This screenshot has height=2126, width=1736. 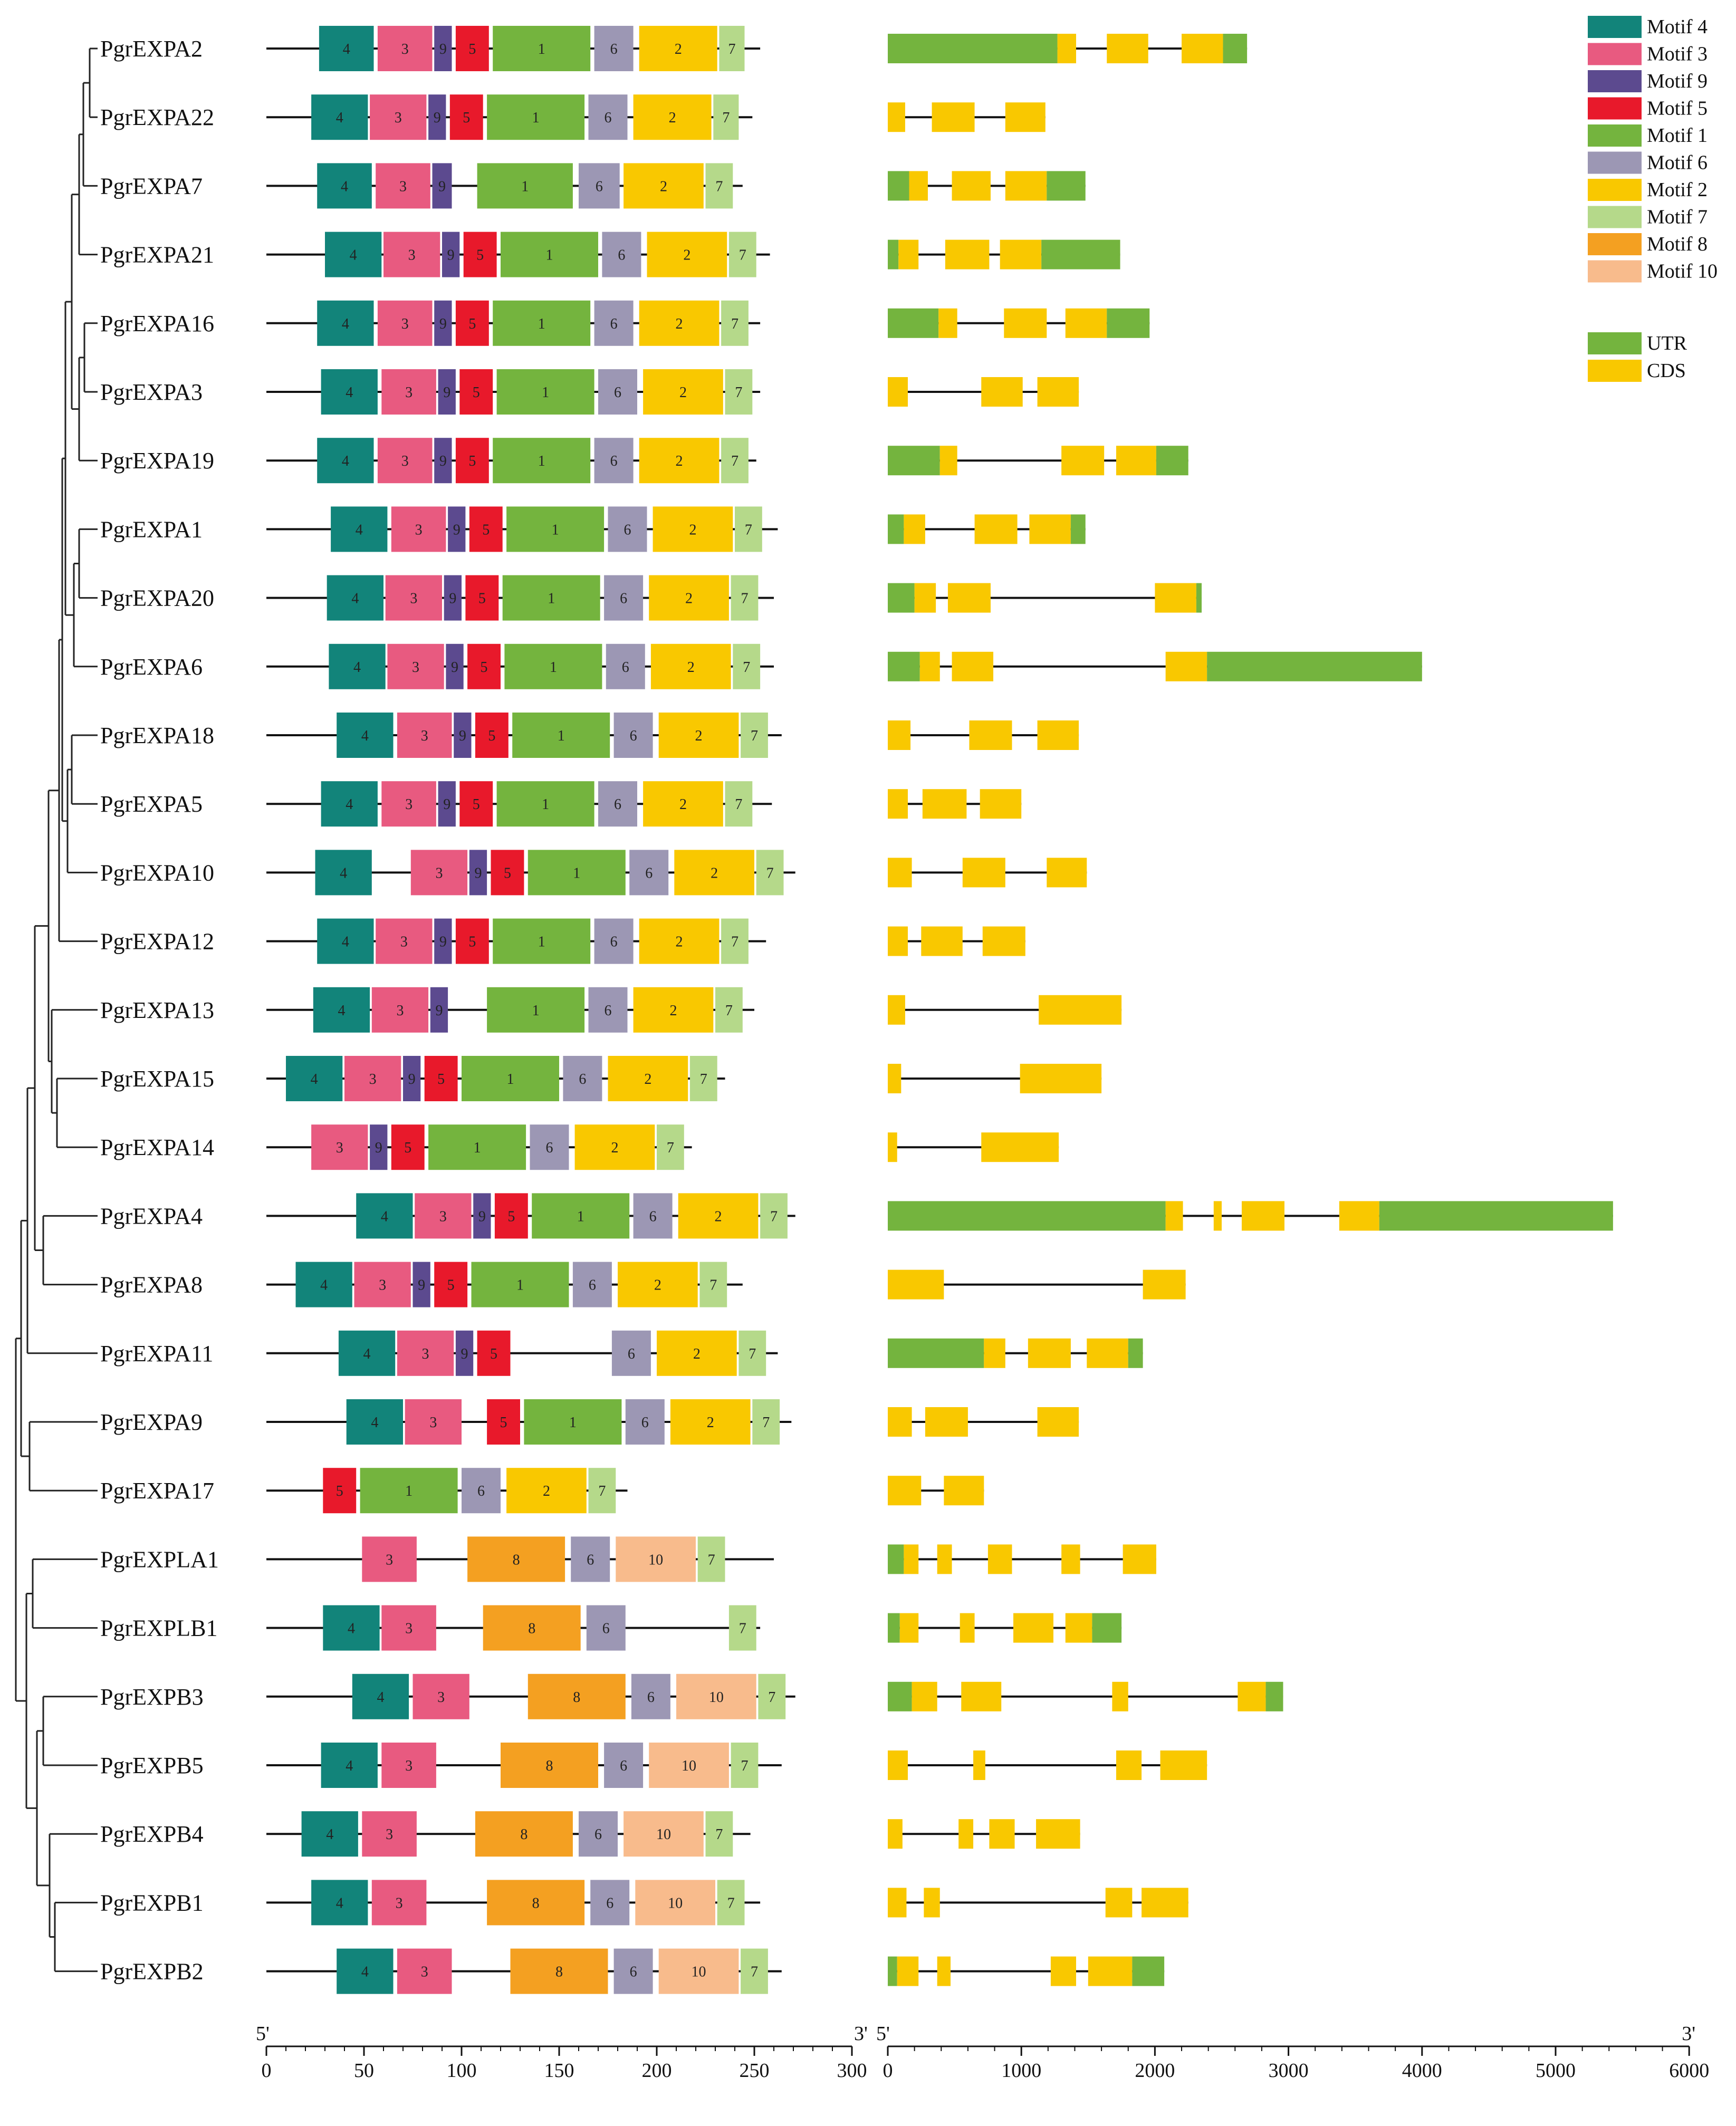 What do you see at coordinates (883, 2034) in the screenshot?
I see `gene-axis-start-label: 5'` at bounding box center [883, 2034].